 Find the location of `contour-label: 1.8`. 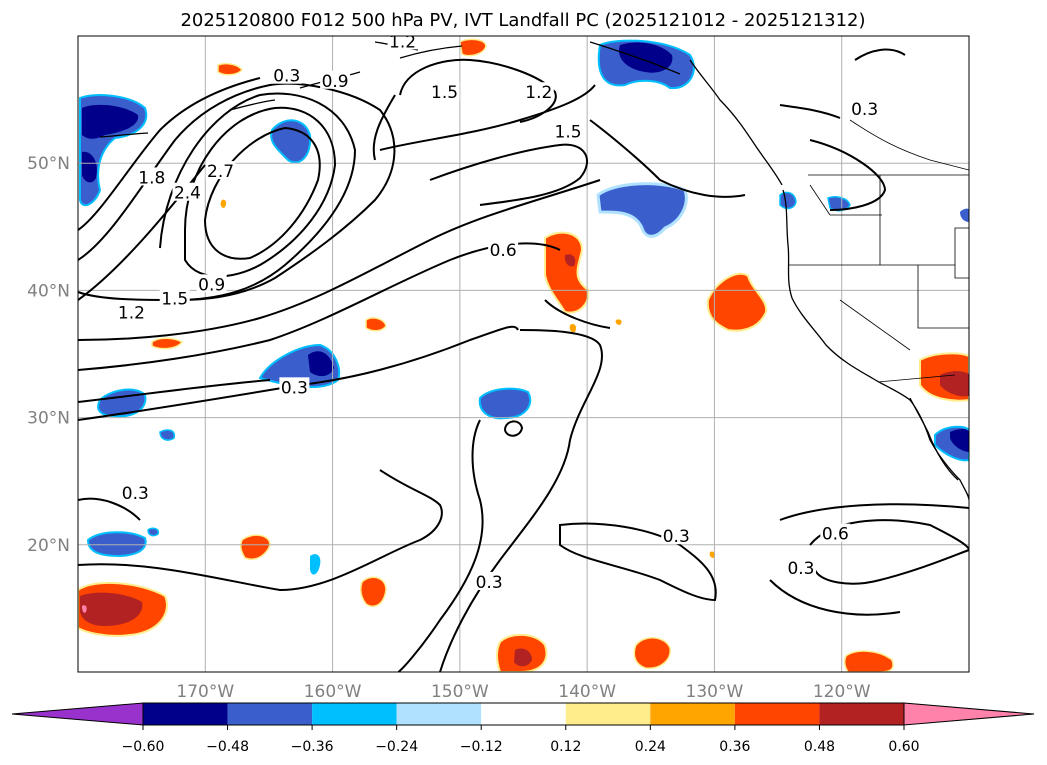

contour-label: 1.8 is located at coordinates (151, 178).